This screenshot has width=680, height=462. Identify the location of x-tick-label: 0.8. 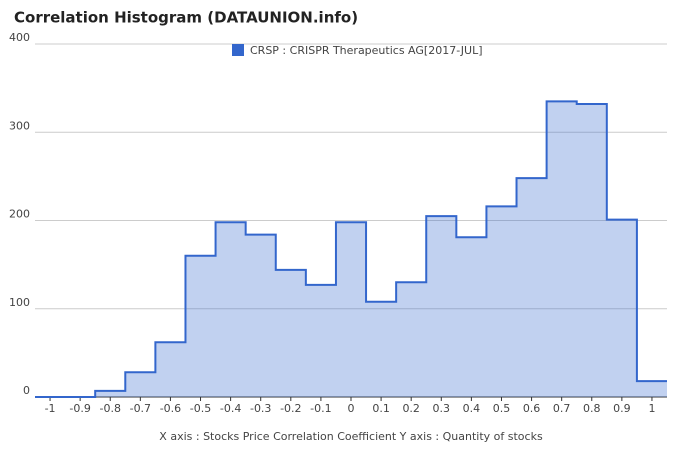
(592, 408).